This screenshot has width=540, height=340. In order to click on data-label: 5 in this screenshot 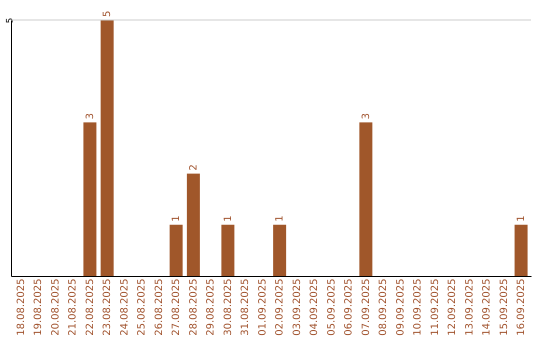, I will do `click(108, 13)`.